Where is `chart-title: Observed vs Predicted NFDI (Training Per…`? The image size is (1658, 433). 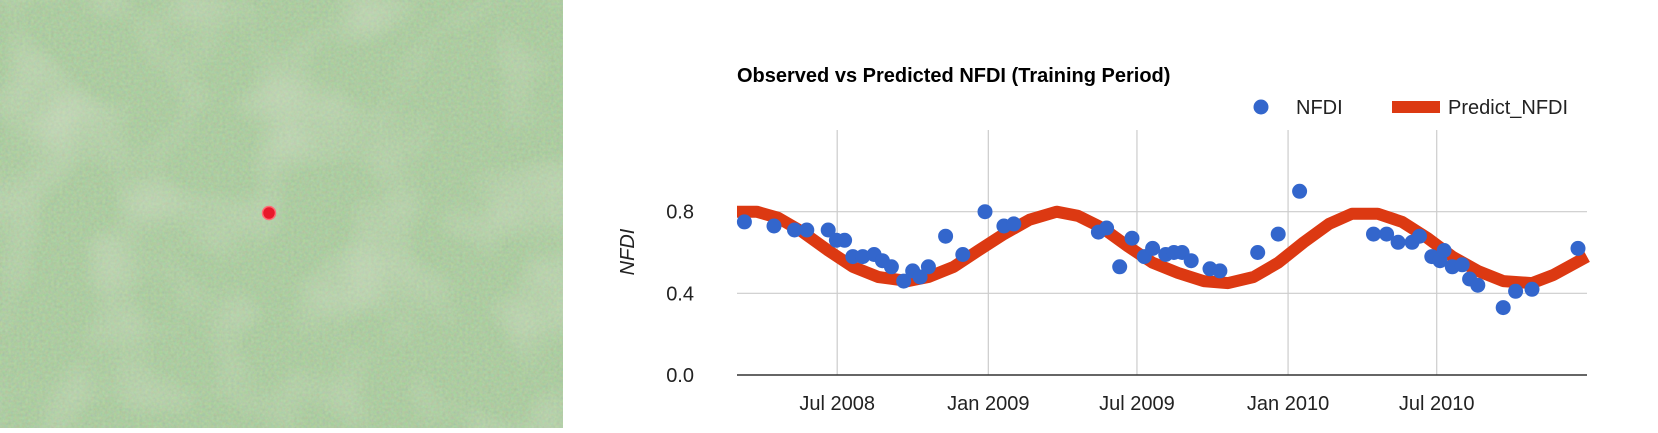 chart-title: Observed vs Predicted NFDI (Training Per… is located at coordinates (953, 76).